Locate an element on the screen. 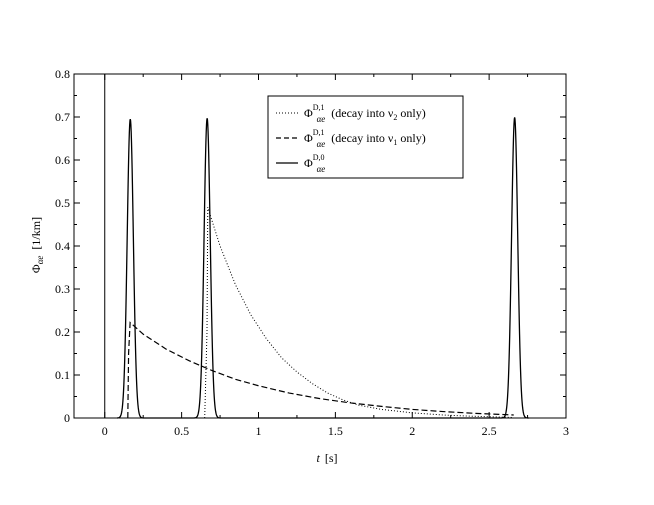 This screenshot has height=505, width=654. y-tick-label: 0.8 is located at coordinates (62, 74).